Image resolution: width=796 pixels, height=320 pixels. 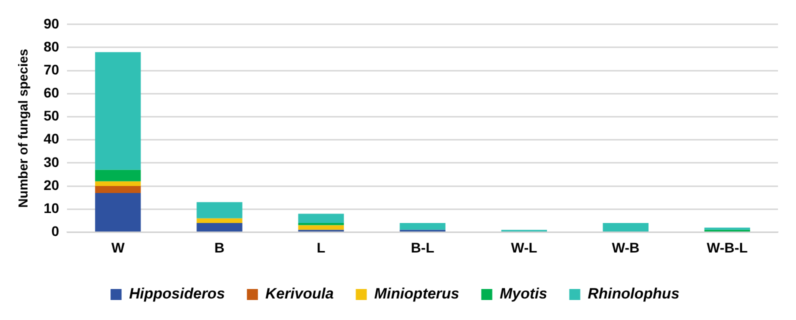 I want to click on x-tick-label: L, so click(x=321, y=247).